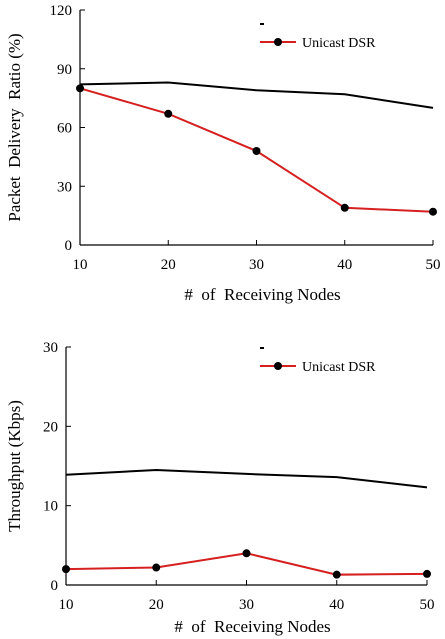  Describe the element at coordinates (252, 626) in the screenshot. I see `chart-2-x-axis-label: # of Receiving Nodes` at that location.